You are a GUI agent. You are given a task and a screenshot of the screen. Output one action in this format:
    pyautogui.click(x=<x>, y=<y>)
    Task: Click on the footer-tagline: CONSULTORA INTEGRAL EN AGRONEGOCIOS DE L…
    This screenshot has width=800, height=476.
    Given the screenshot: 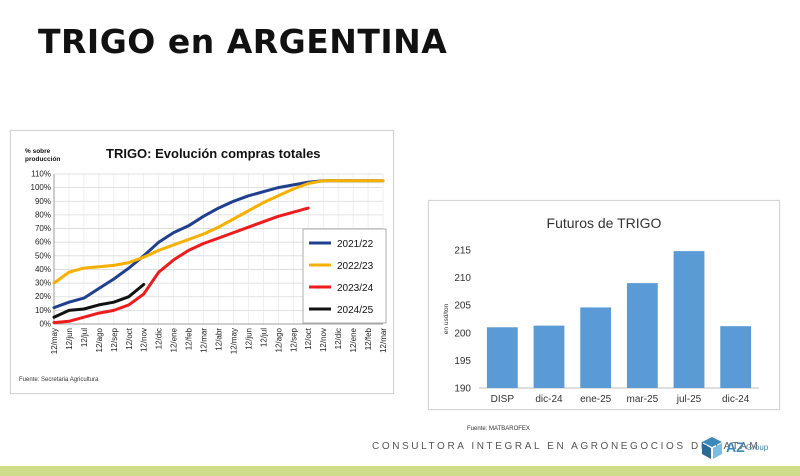 What is the action you would take?
    pyautogui.click(x=566, y=446)
    